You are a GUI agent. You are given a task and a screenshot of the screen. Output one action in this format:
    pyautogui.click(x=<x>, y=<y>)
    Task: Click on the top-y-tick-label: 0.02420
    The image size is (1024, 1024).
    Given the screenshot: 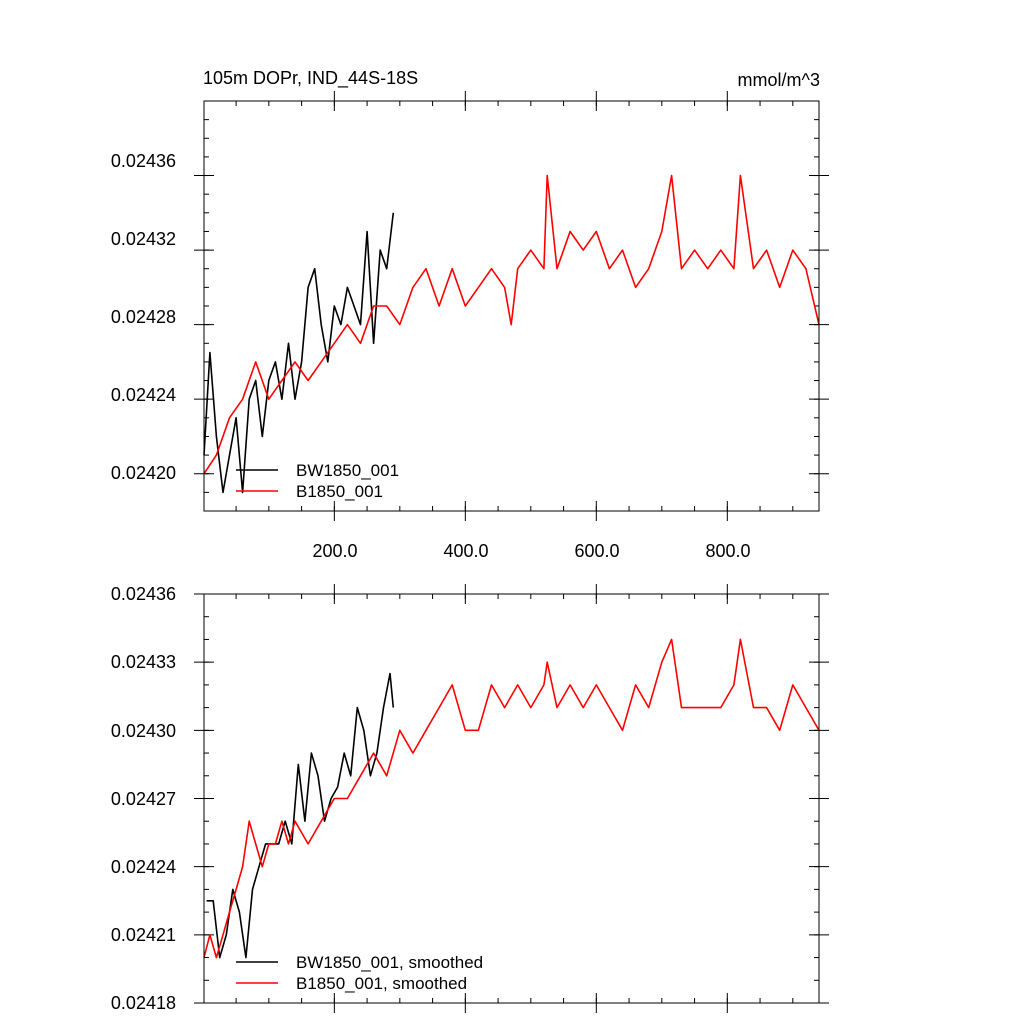 What is the action you would take?
    pyautogui.click(x=143, y=473)
    